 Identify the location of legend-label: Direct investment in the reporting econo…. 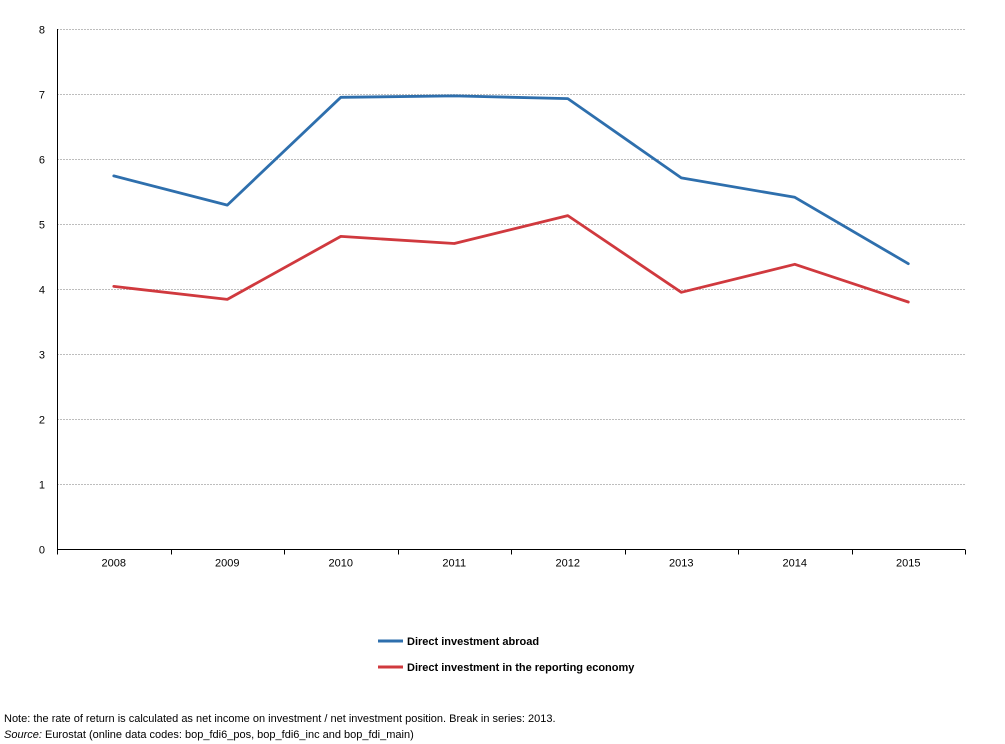
(521, 668).